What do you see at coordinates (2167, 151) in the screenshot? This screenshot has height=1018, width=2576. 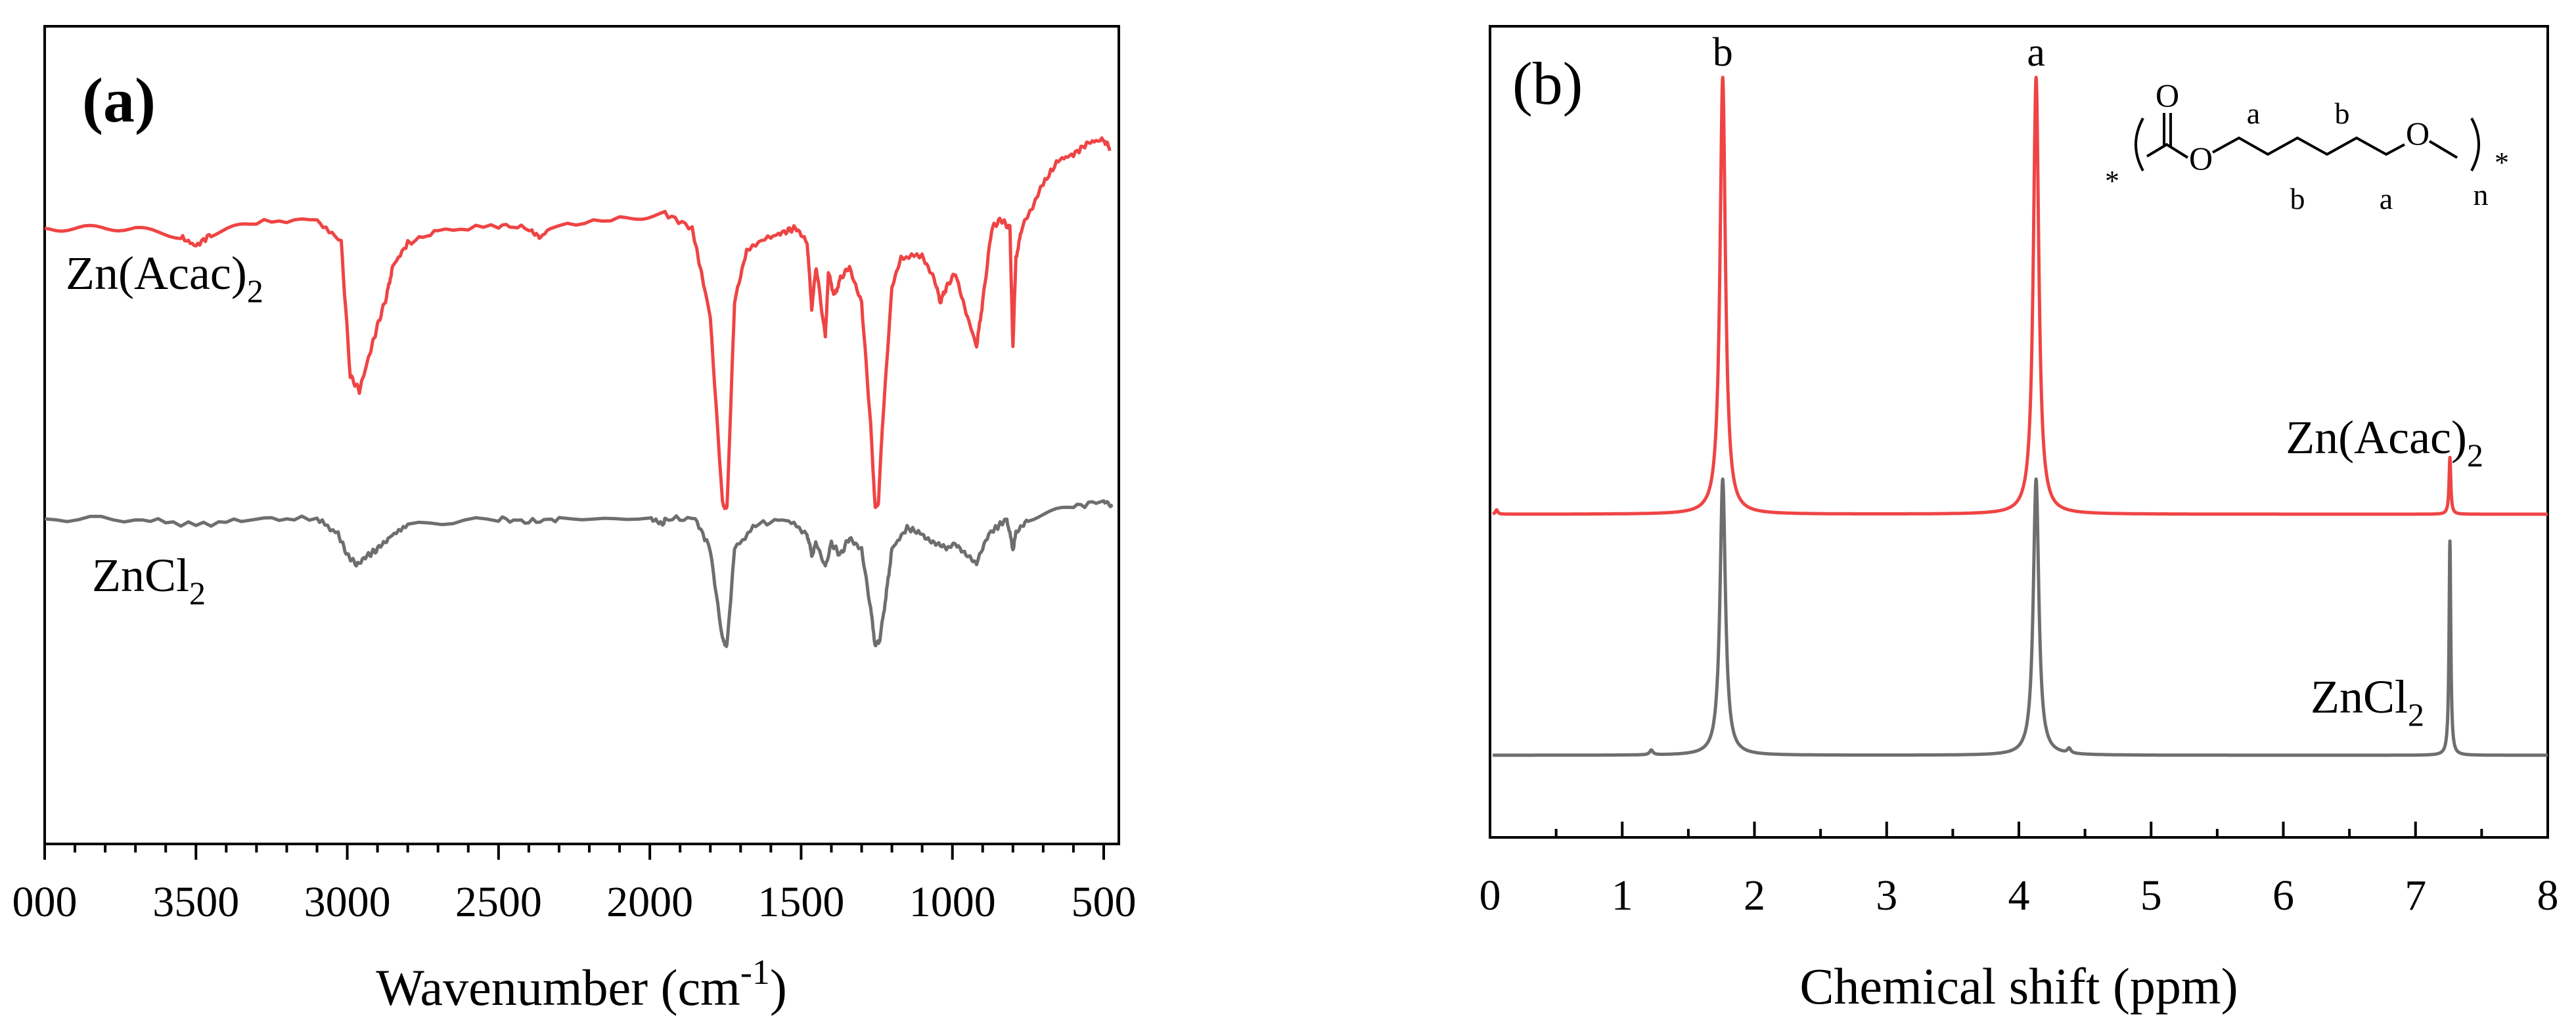 I see `structure-bond-carbonyl` at bounding box center [2167, 151].